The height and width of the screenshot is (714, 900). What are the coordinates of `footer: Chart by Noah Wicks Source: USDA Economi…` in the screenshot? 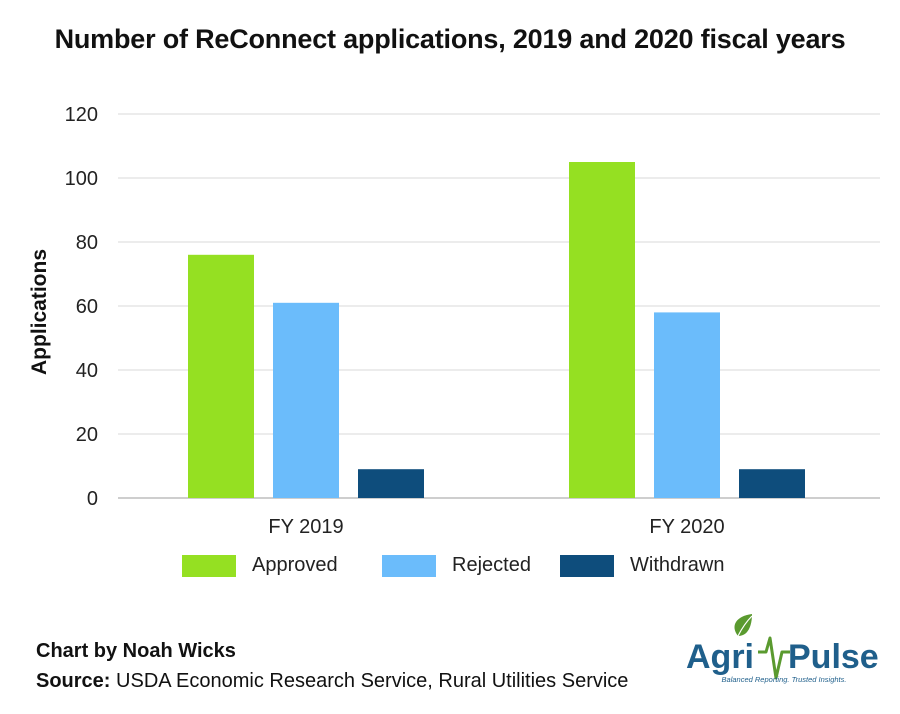 It's located at (332, 666).